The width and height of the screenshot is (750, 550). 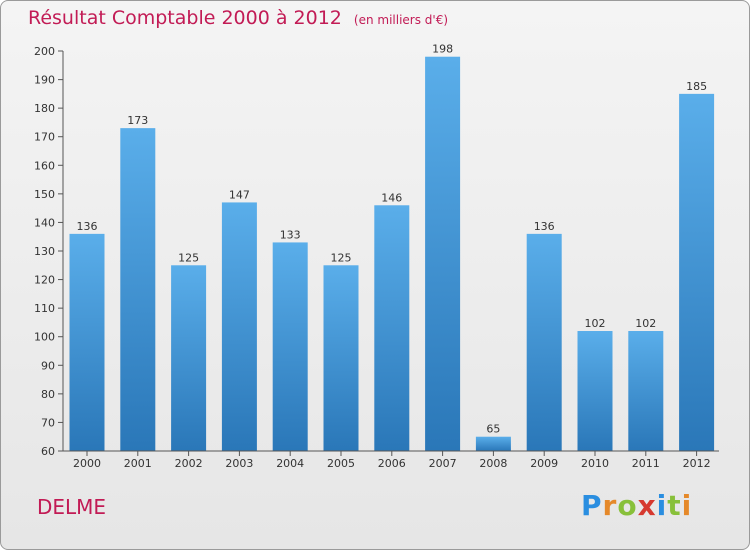 What do you see at coordinates (44, 194) in the screenshot?
I see `y-tick-label: 150` at bounding box center [44, 194].